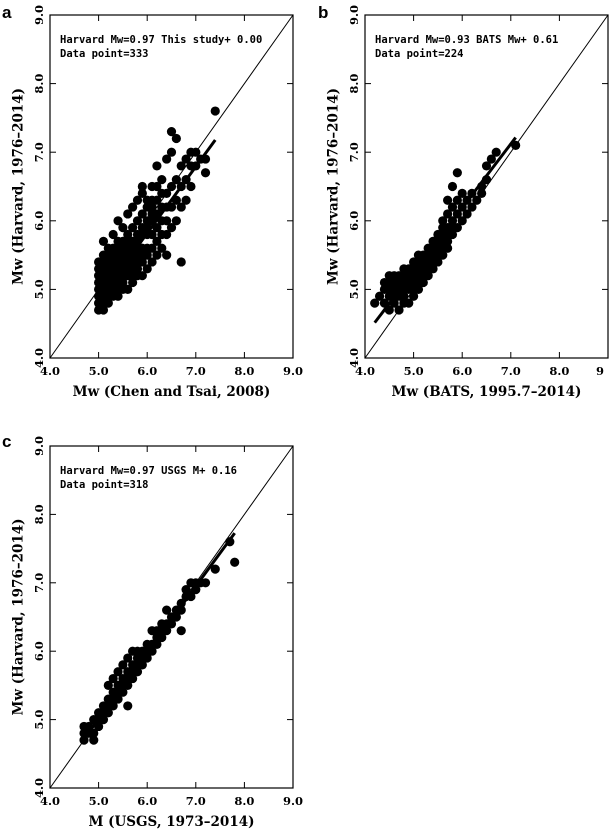  What do you see at coordinates (244, 801) in the screenshot?
I see `x-tick-label: 8.0` at bounding box center [244, 801].